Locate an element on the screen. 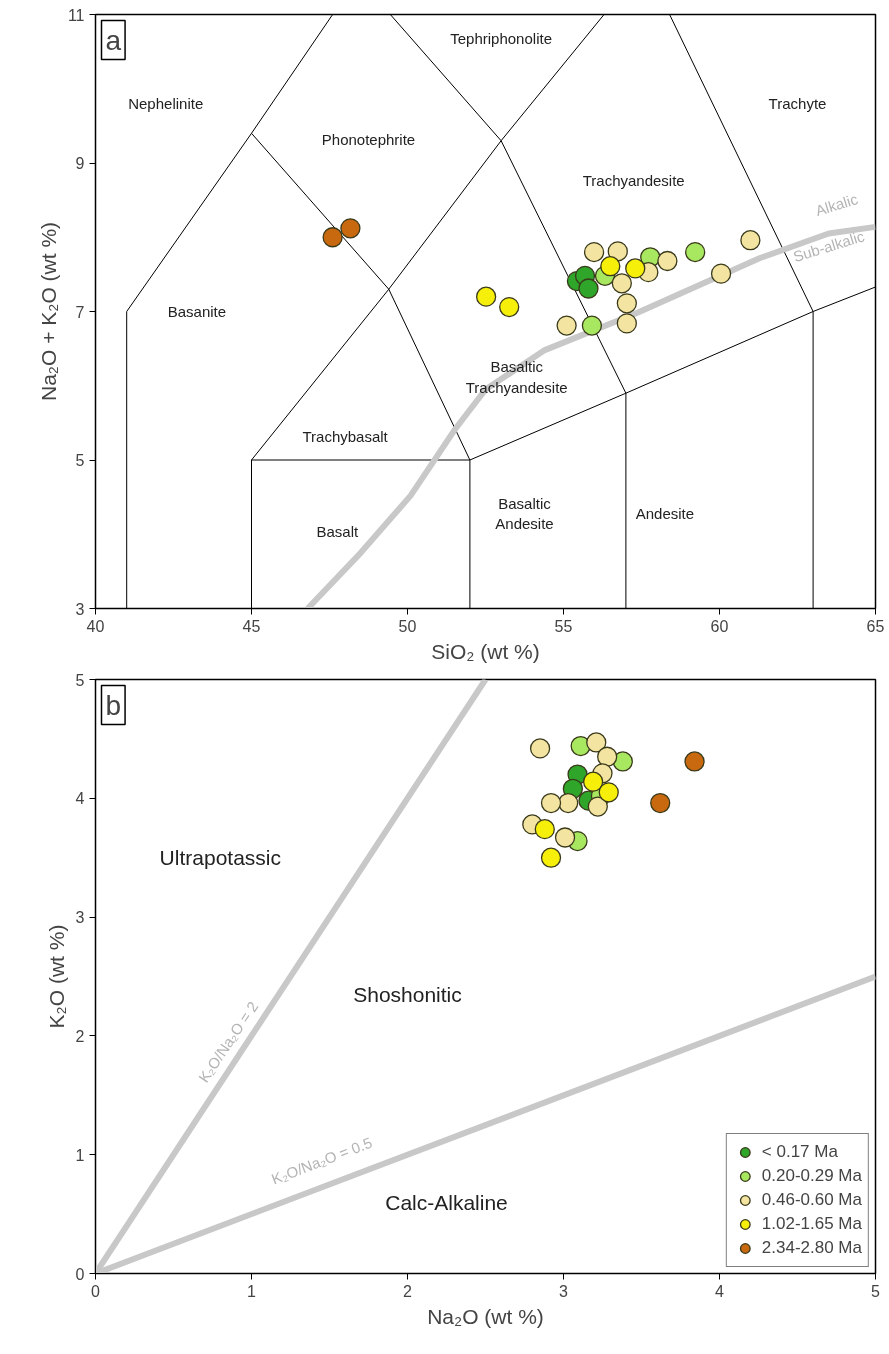 The image size is (889, 1354). legend-label: < 0.17 Ma is located at coordinates (799, 1152).